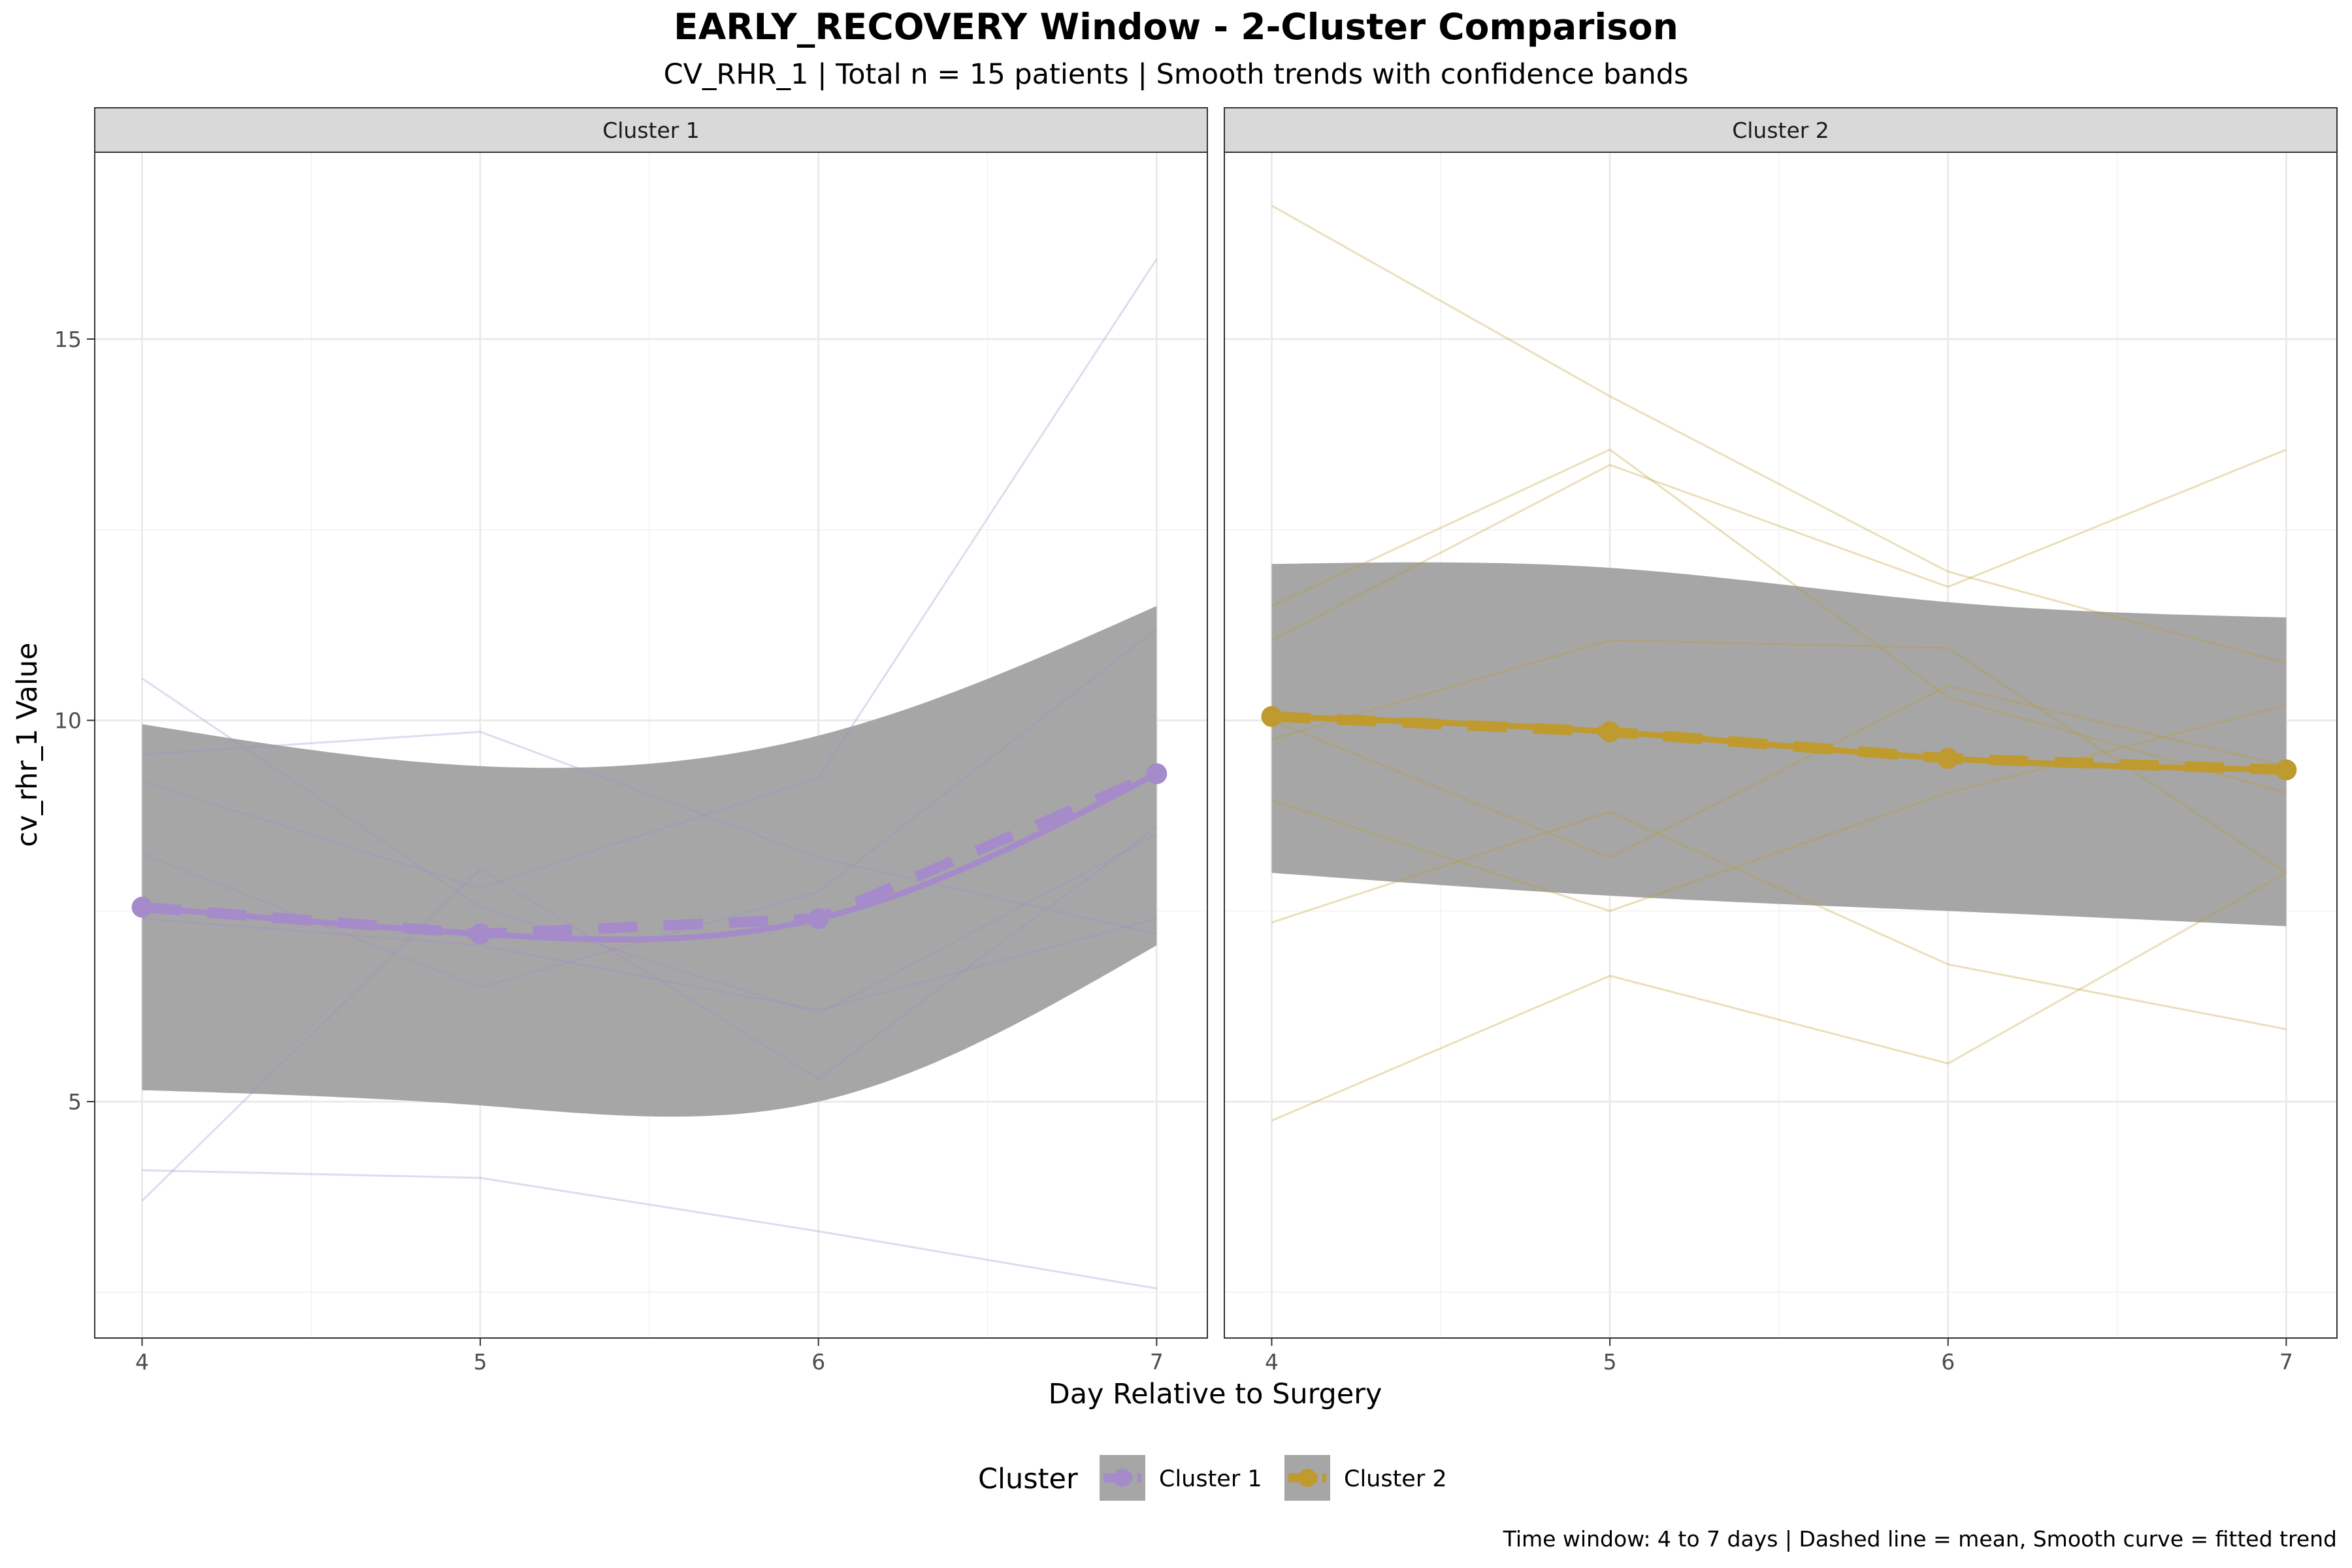 The image size is (2352, 1568). I want to click on y-tick-label: 10, so click(68, 721).